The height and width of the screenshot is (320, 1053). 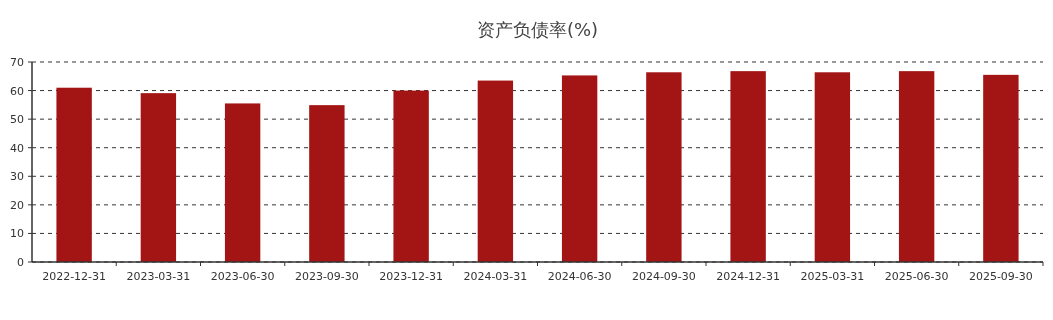 What do you see at coordinates (832, 276) in the screenshot?
I see `x-tick-label: 2025-03-31` at bounding box center [832, 276].